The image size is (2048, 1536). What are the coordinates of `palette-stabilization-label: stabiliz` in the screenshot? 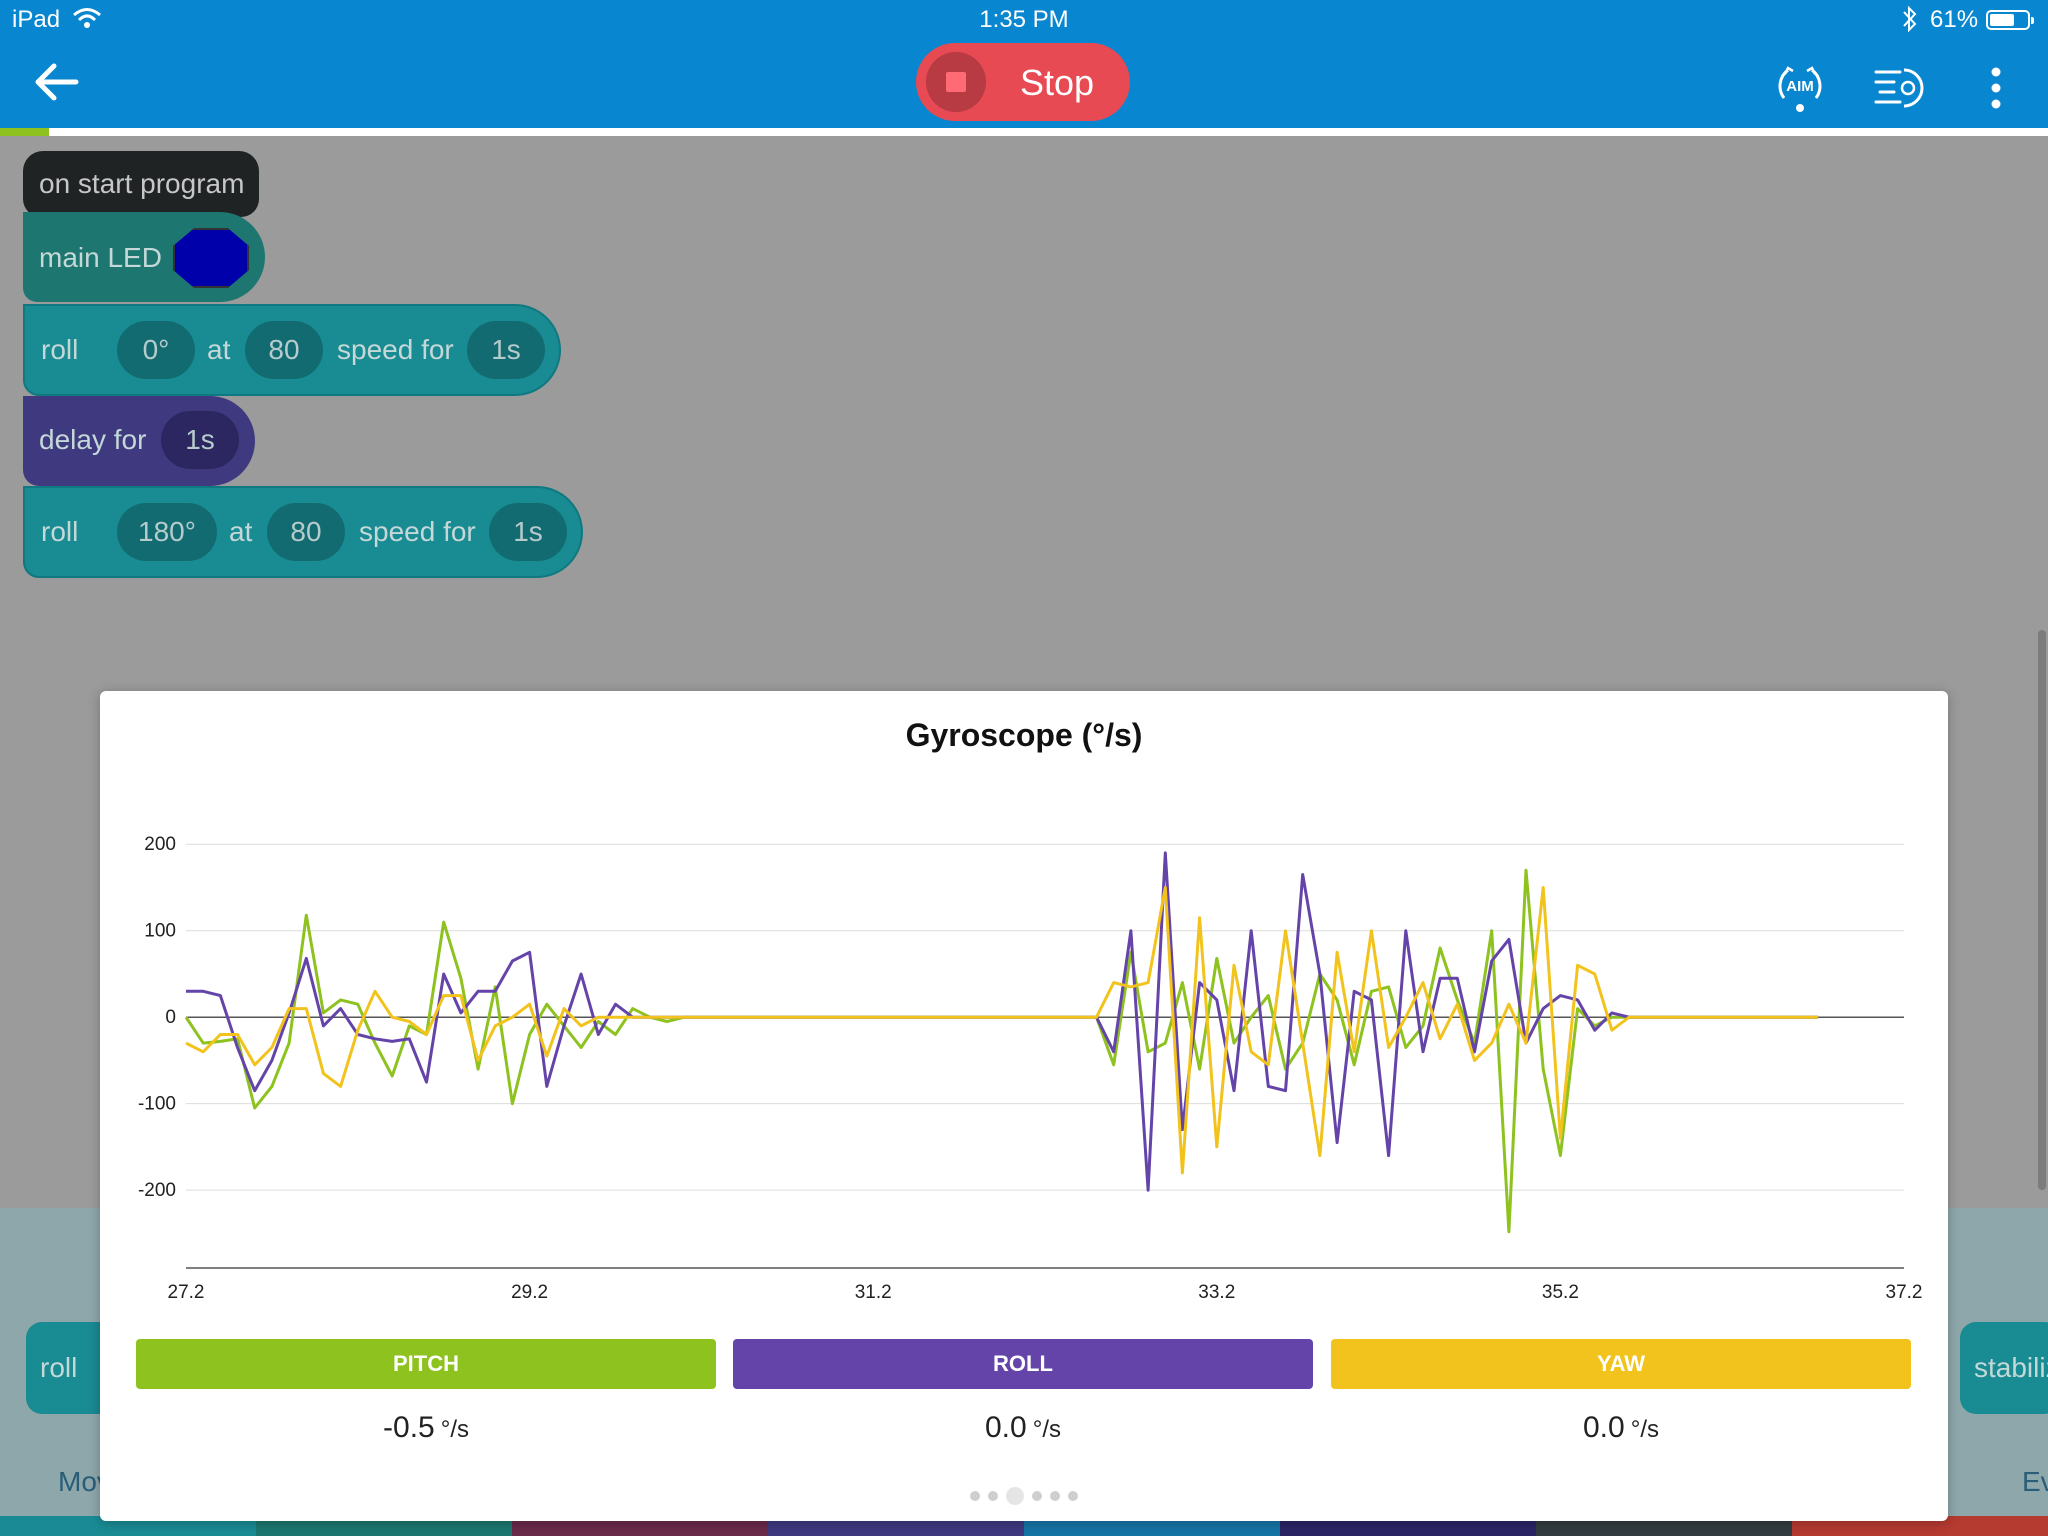 It's located at (2011, 1367).